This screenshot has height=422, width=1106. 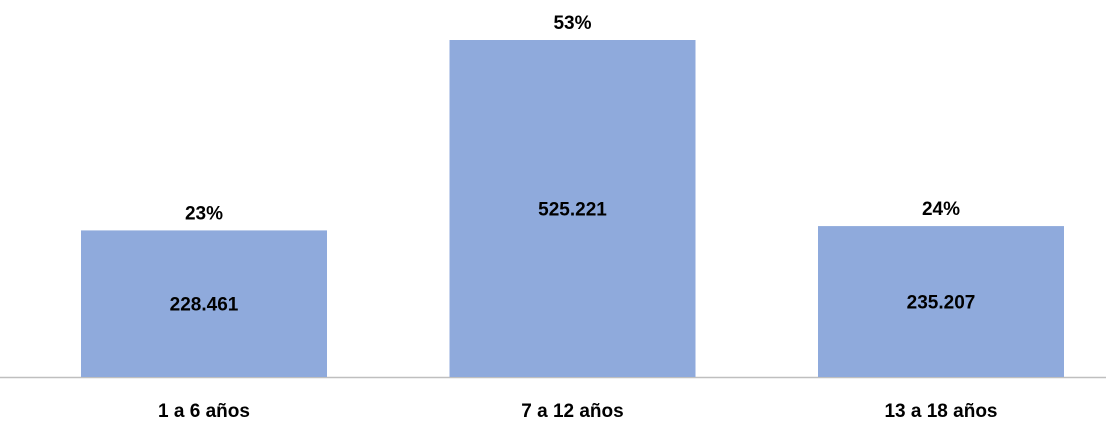 I want to click on value-label: 235.207, so click(x=941, y=303).